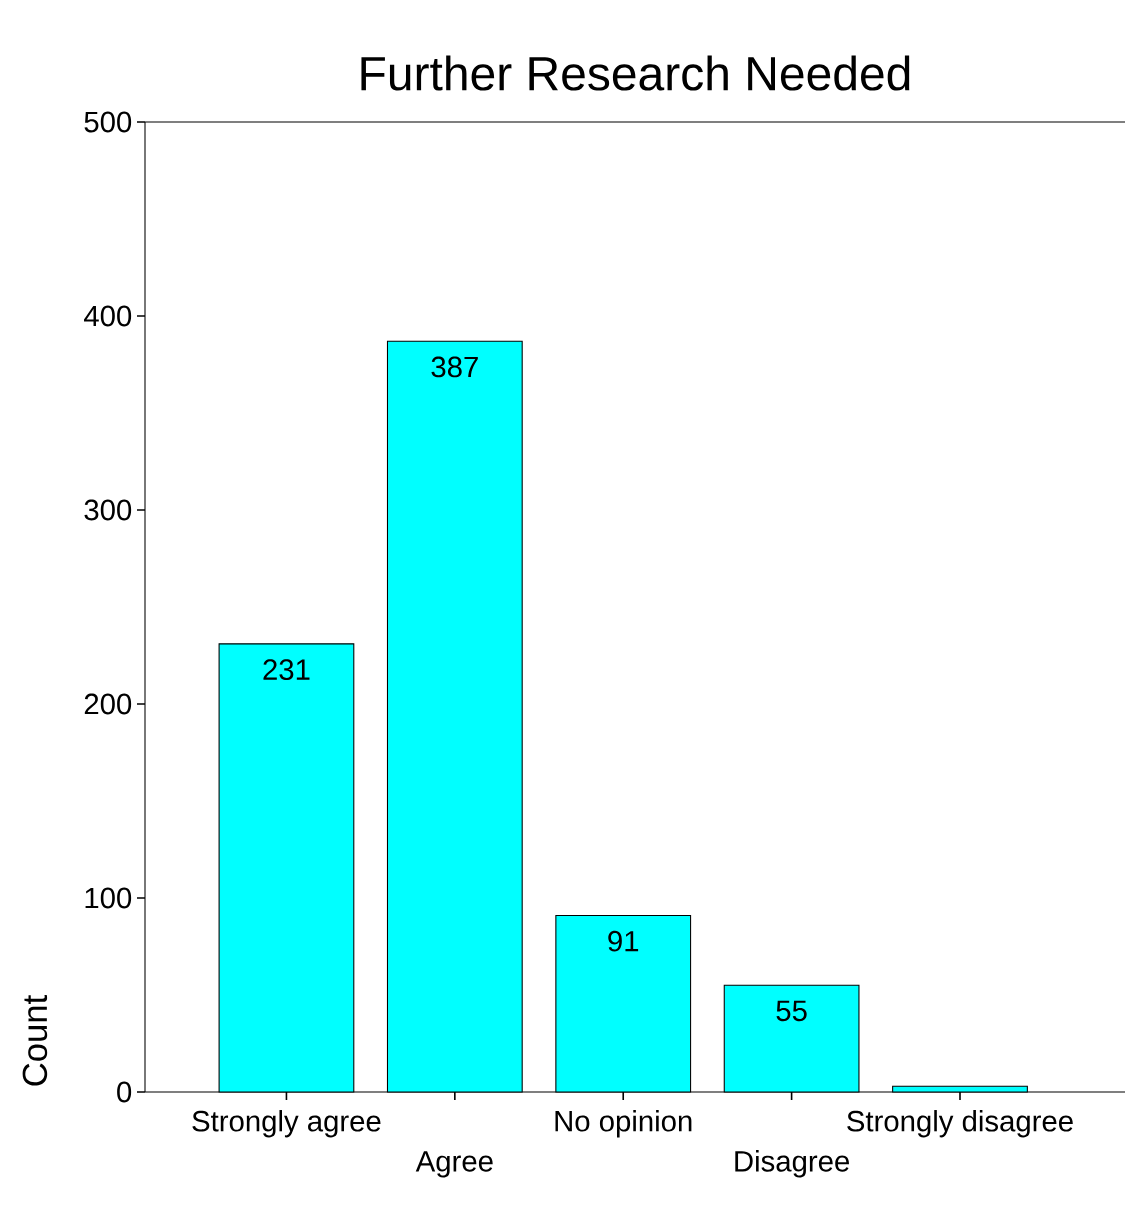  What do you see at coordinates (124, 1092) in the screenshot?
I see `y-tick-label: 0` at bounding box center [124, 1092].